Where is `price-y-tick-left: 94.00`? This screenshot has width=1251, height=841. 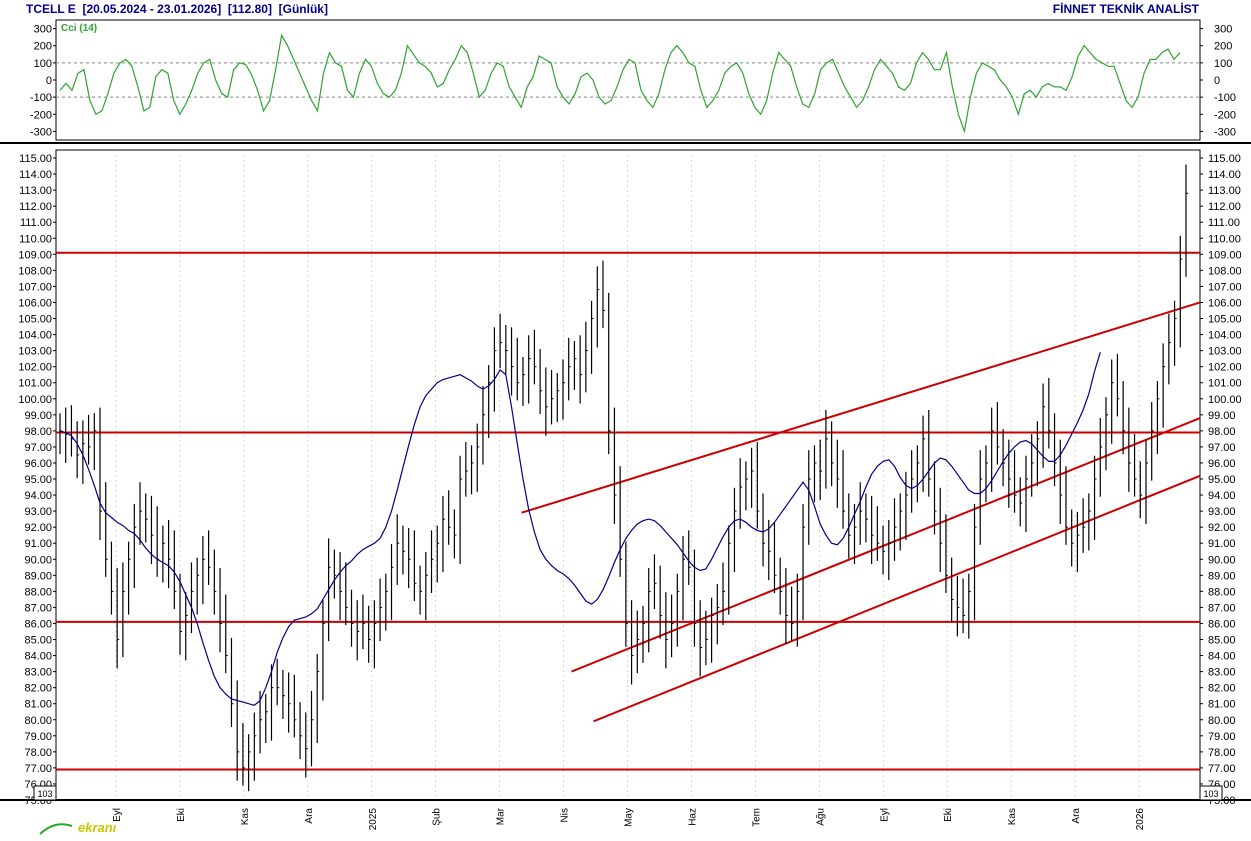 price-y-tick-left: 94.00 is located at coordinates (38, 496).